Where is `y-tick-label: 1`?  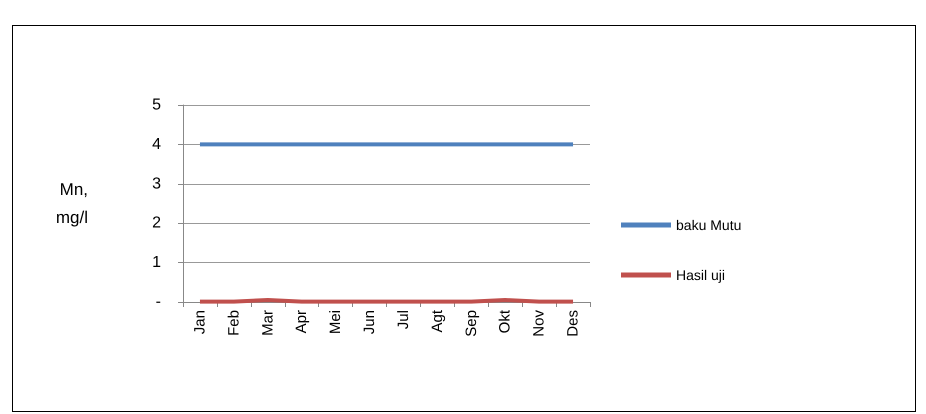
y-tick-label: 1 is located at coordinates (157, 263).